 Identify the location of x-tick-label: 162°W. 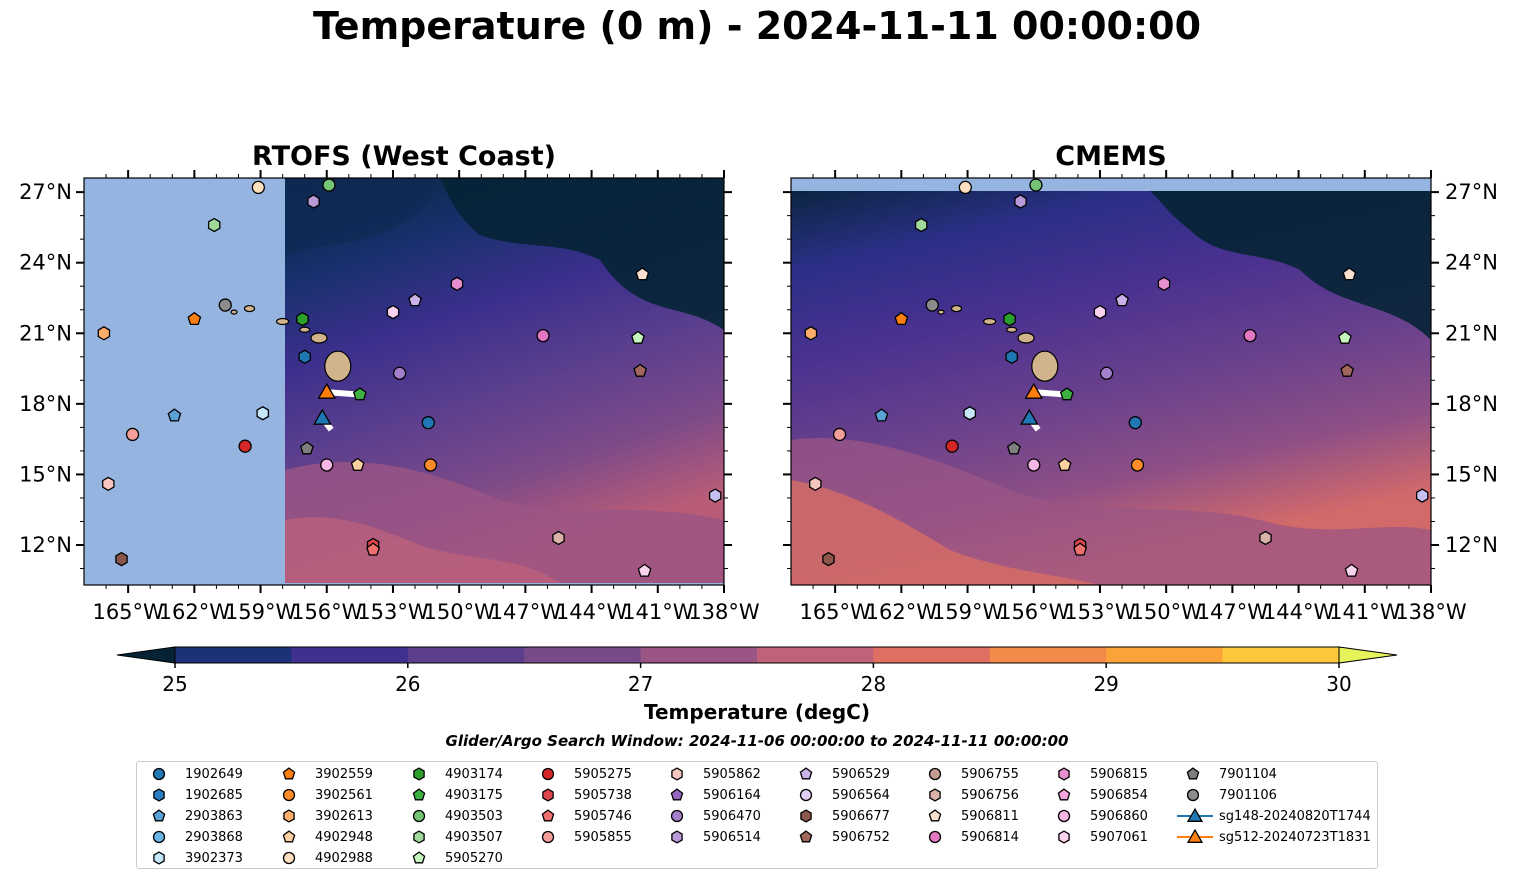
(195, 612).